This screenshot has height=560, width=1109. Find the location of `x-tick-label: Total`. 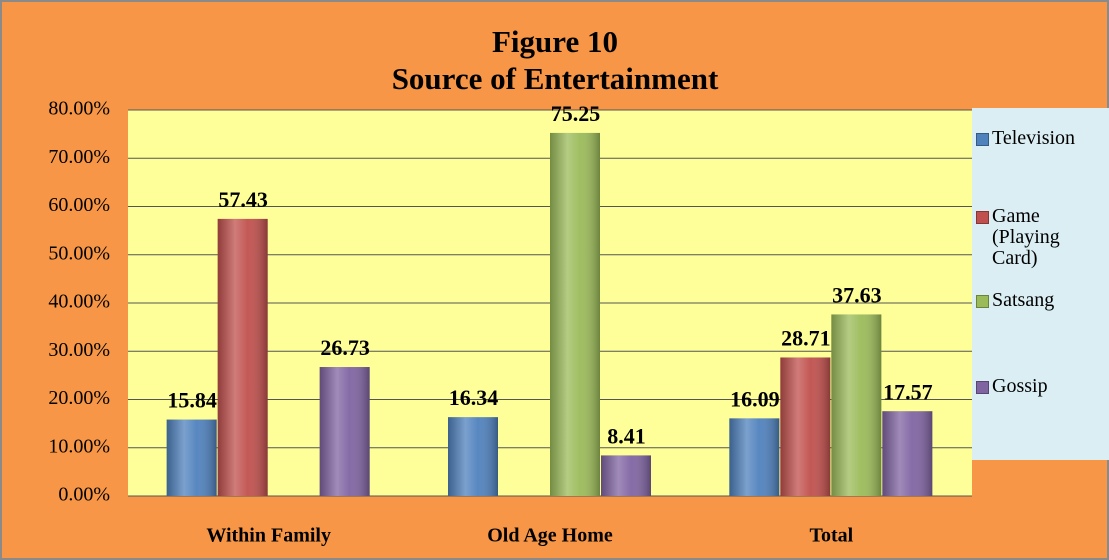

x-tick-label: Total is located at coordinates (831, 536).